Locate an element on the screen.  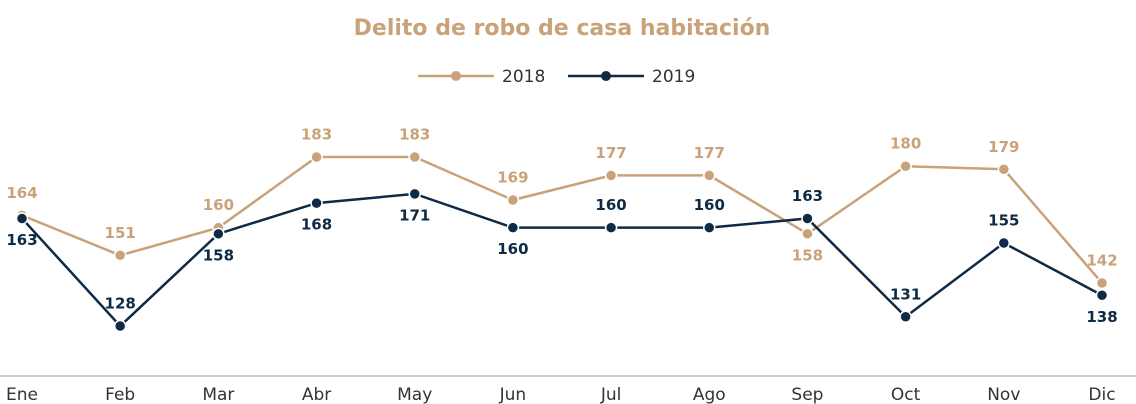
data-label: 164 is located at coordinates (21, 193).